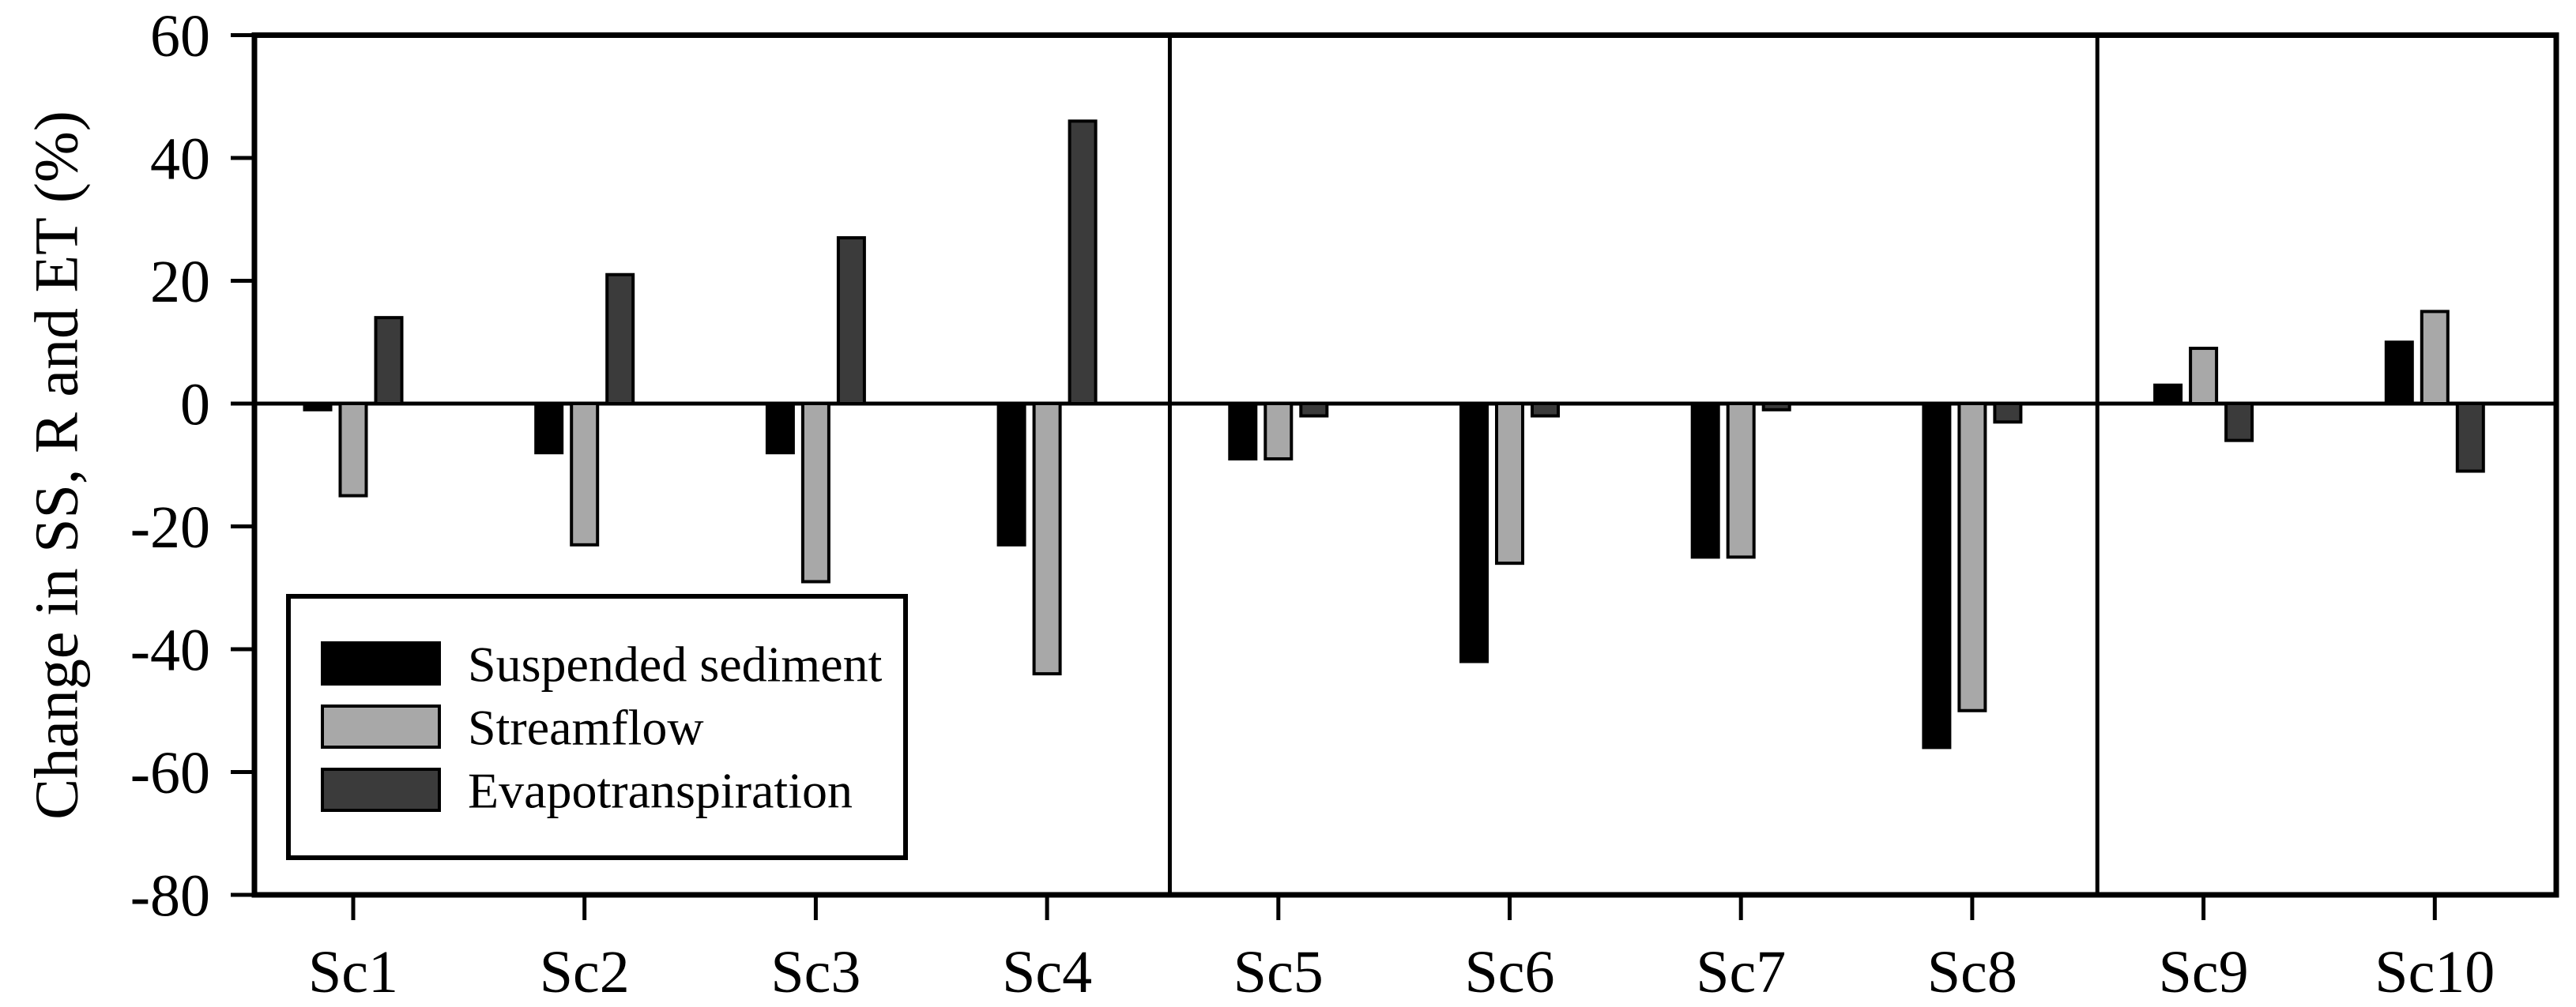 The image size is (2576, 1007). Describe the element at coordinates (585, 972) in the screenshot. I see `x-tick-label-sc2: Sc2` at that location.